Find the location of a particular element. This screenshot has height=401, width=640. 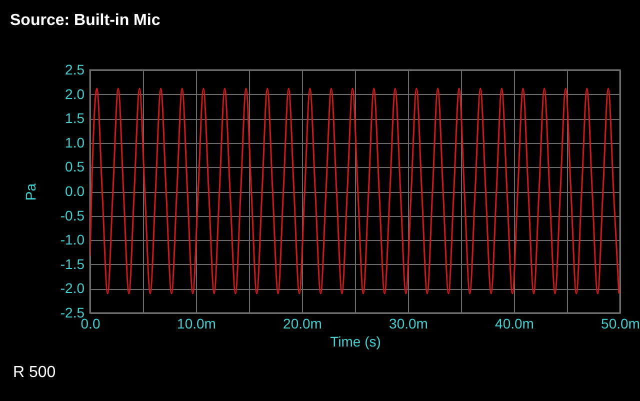

x-tick-label: 30.0m is located at coordinates (408, 324).